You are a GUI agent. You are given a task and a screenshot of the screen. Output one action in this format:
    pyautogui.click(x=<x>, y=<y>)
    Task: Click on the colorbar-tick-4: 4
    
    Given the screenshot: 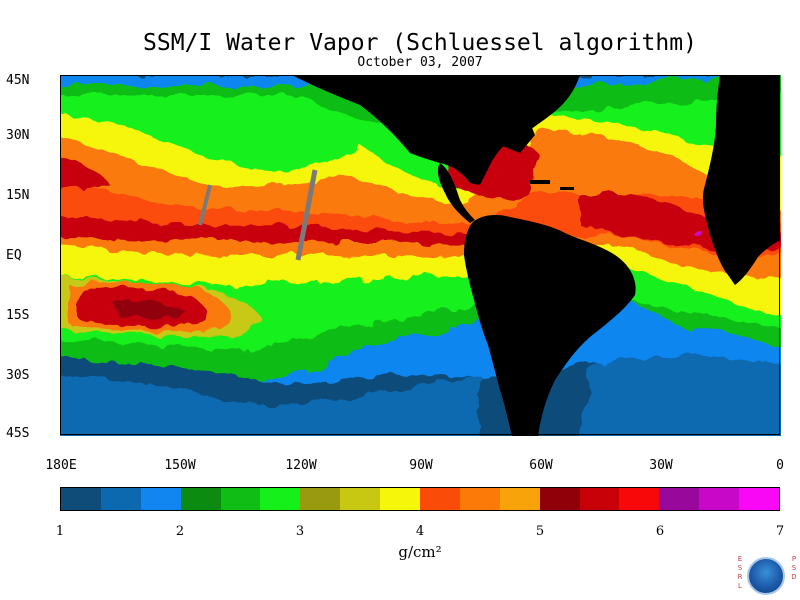 What is the action you would take?
    pyautogui.click(x=420, y=531)
    